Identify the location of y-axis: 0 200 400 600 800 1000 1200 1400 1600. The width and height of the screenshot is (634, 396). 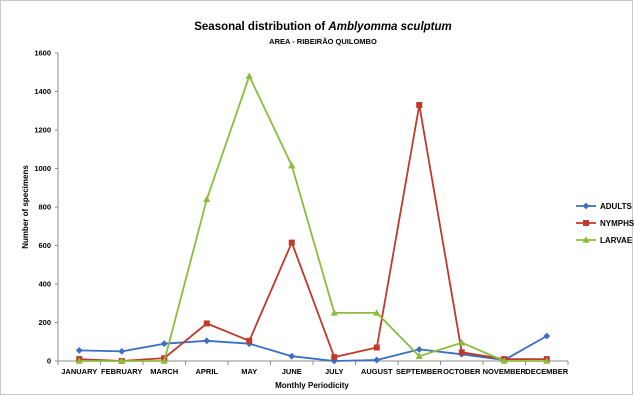
(46, 207).